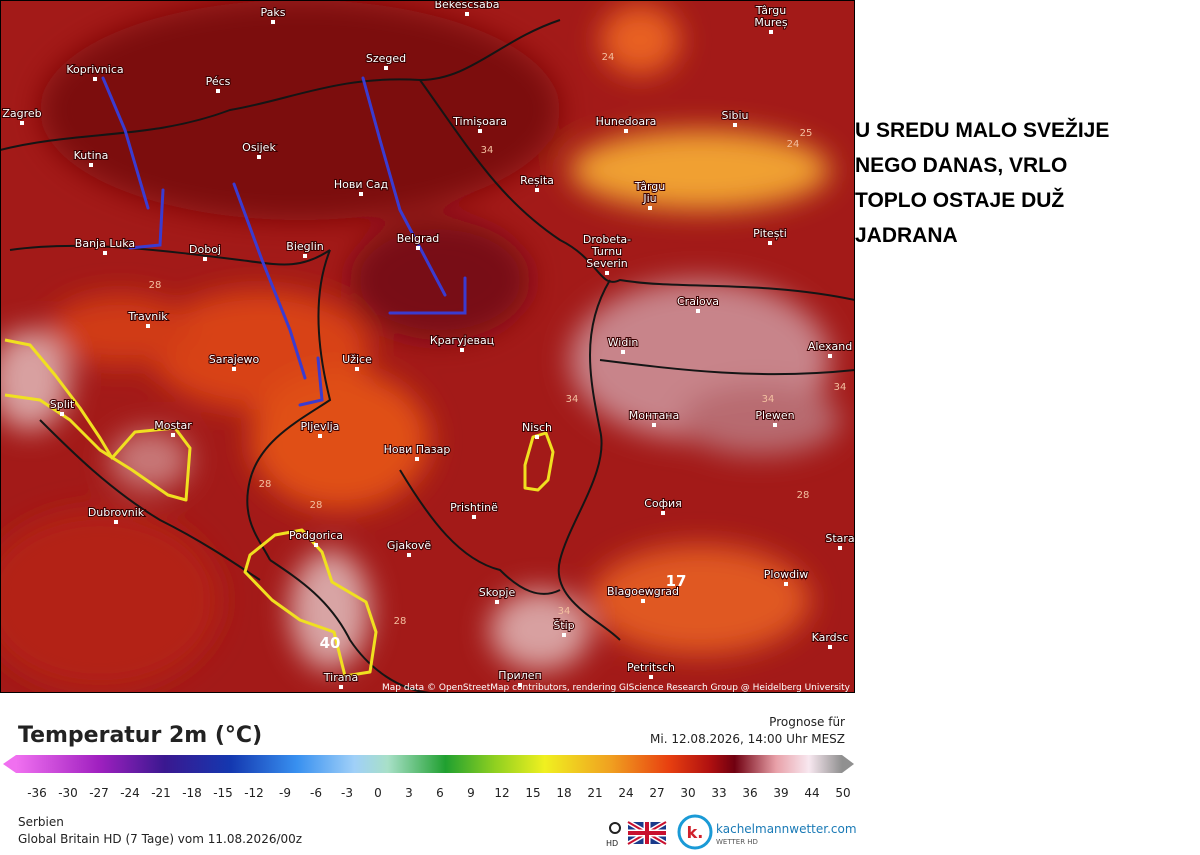 The width and height of the screenshot is (1200, 855). Describe the element at coordinates (959, 200) in the screenshot. I see `annotation-line: TOPLO OSTAJE DUŽ` at that location.